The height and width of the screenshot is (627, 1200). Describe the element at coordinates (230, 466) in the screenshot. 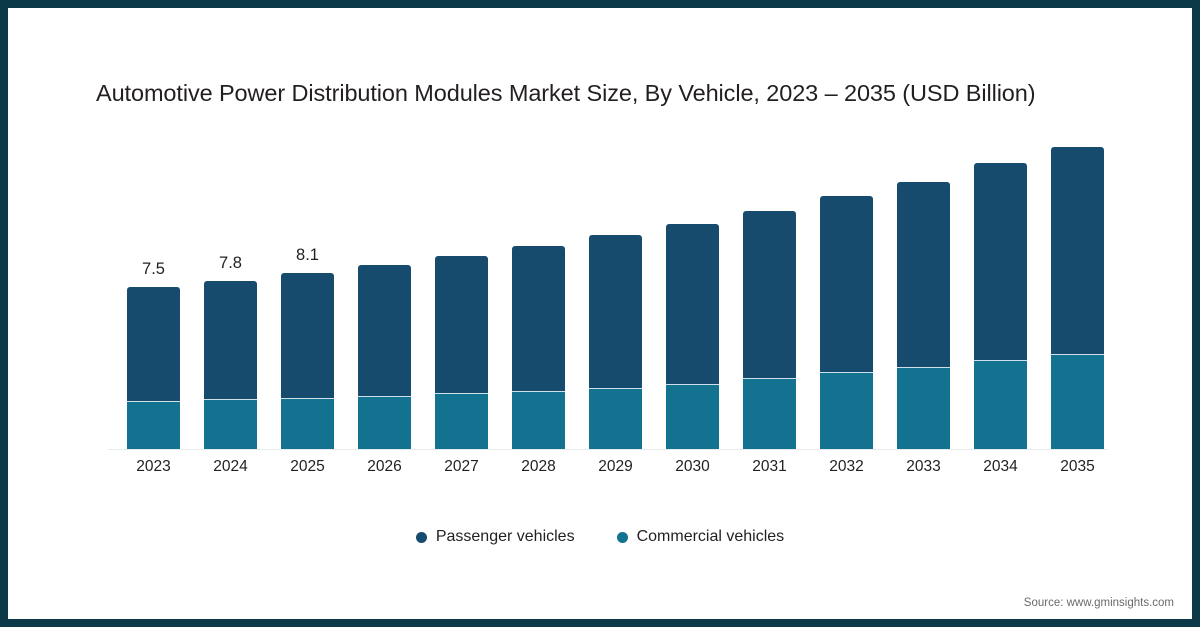

I see `x-axis-tick-2024: 2024` at that location.